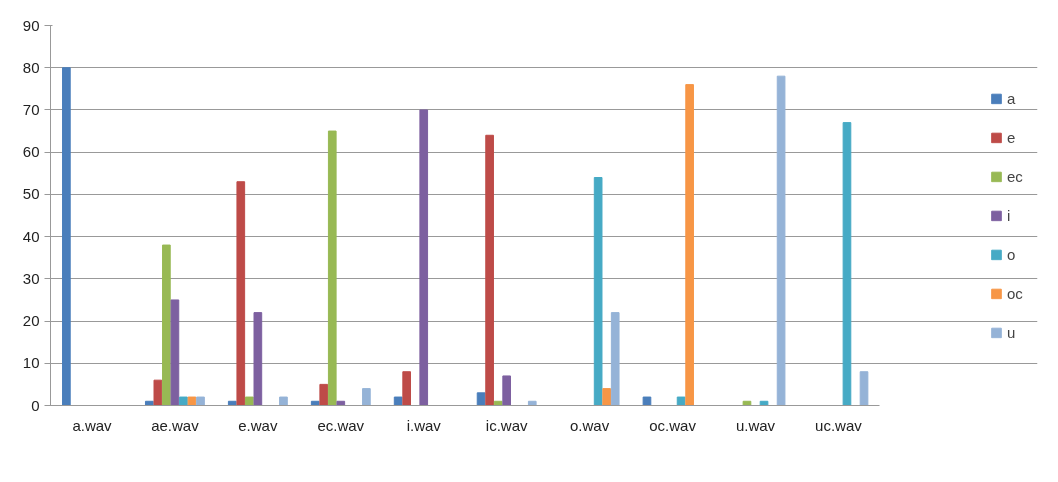 Image resolution: width=1058 pixels, height=482 pixels. What do you see at coordinates (673, 425) in the screenshot?
I see `x-tick-label: oc.wav` at bounding box center [673, 425].